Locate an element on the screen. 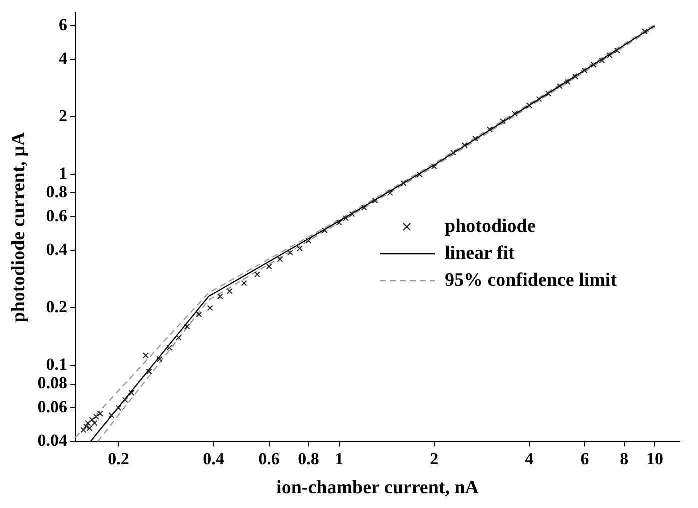 This screenshot has width=698, height=508. y-tick-label: 0.04 is located at coordinates (53, 440).